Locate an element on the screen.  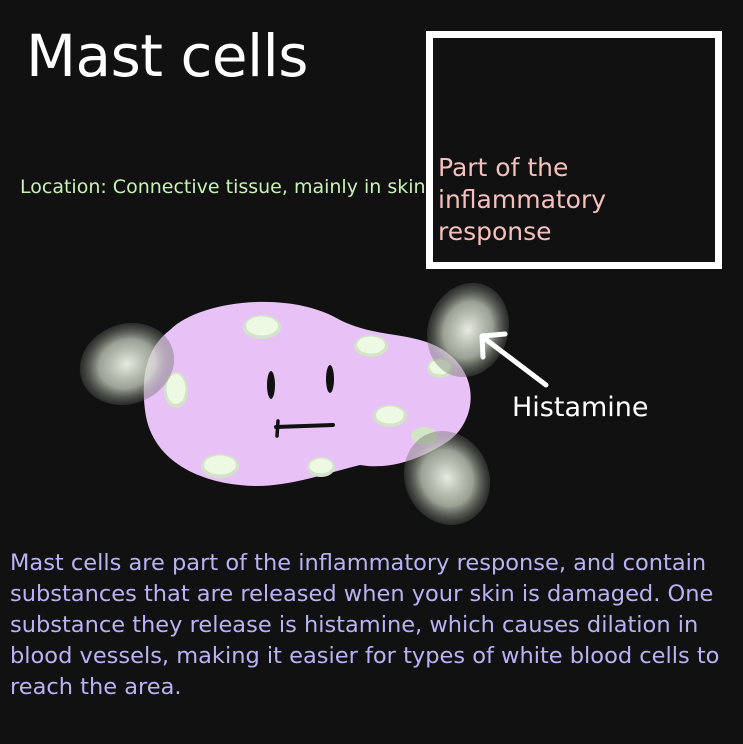
histamine-label: Histamine is located at coordinates (580, 407).